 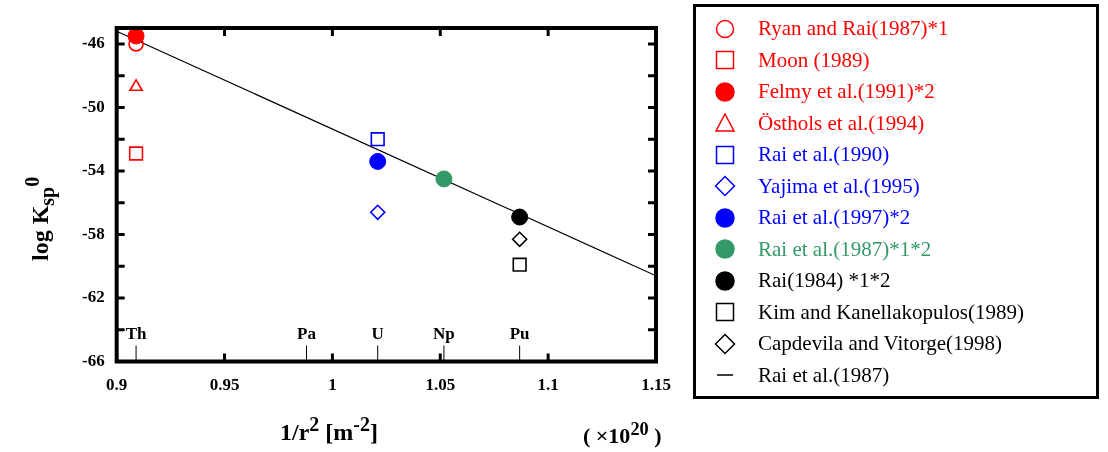 I want to click on y-tick-label: -66, so click(x=93, y=360).